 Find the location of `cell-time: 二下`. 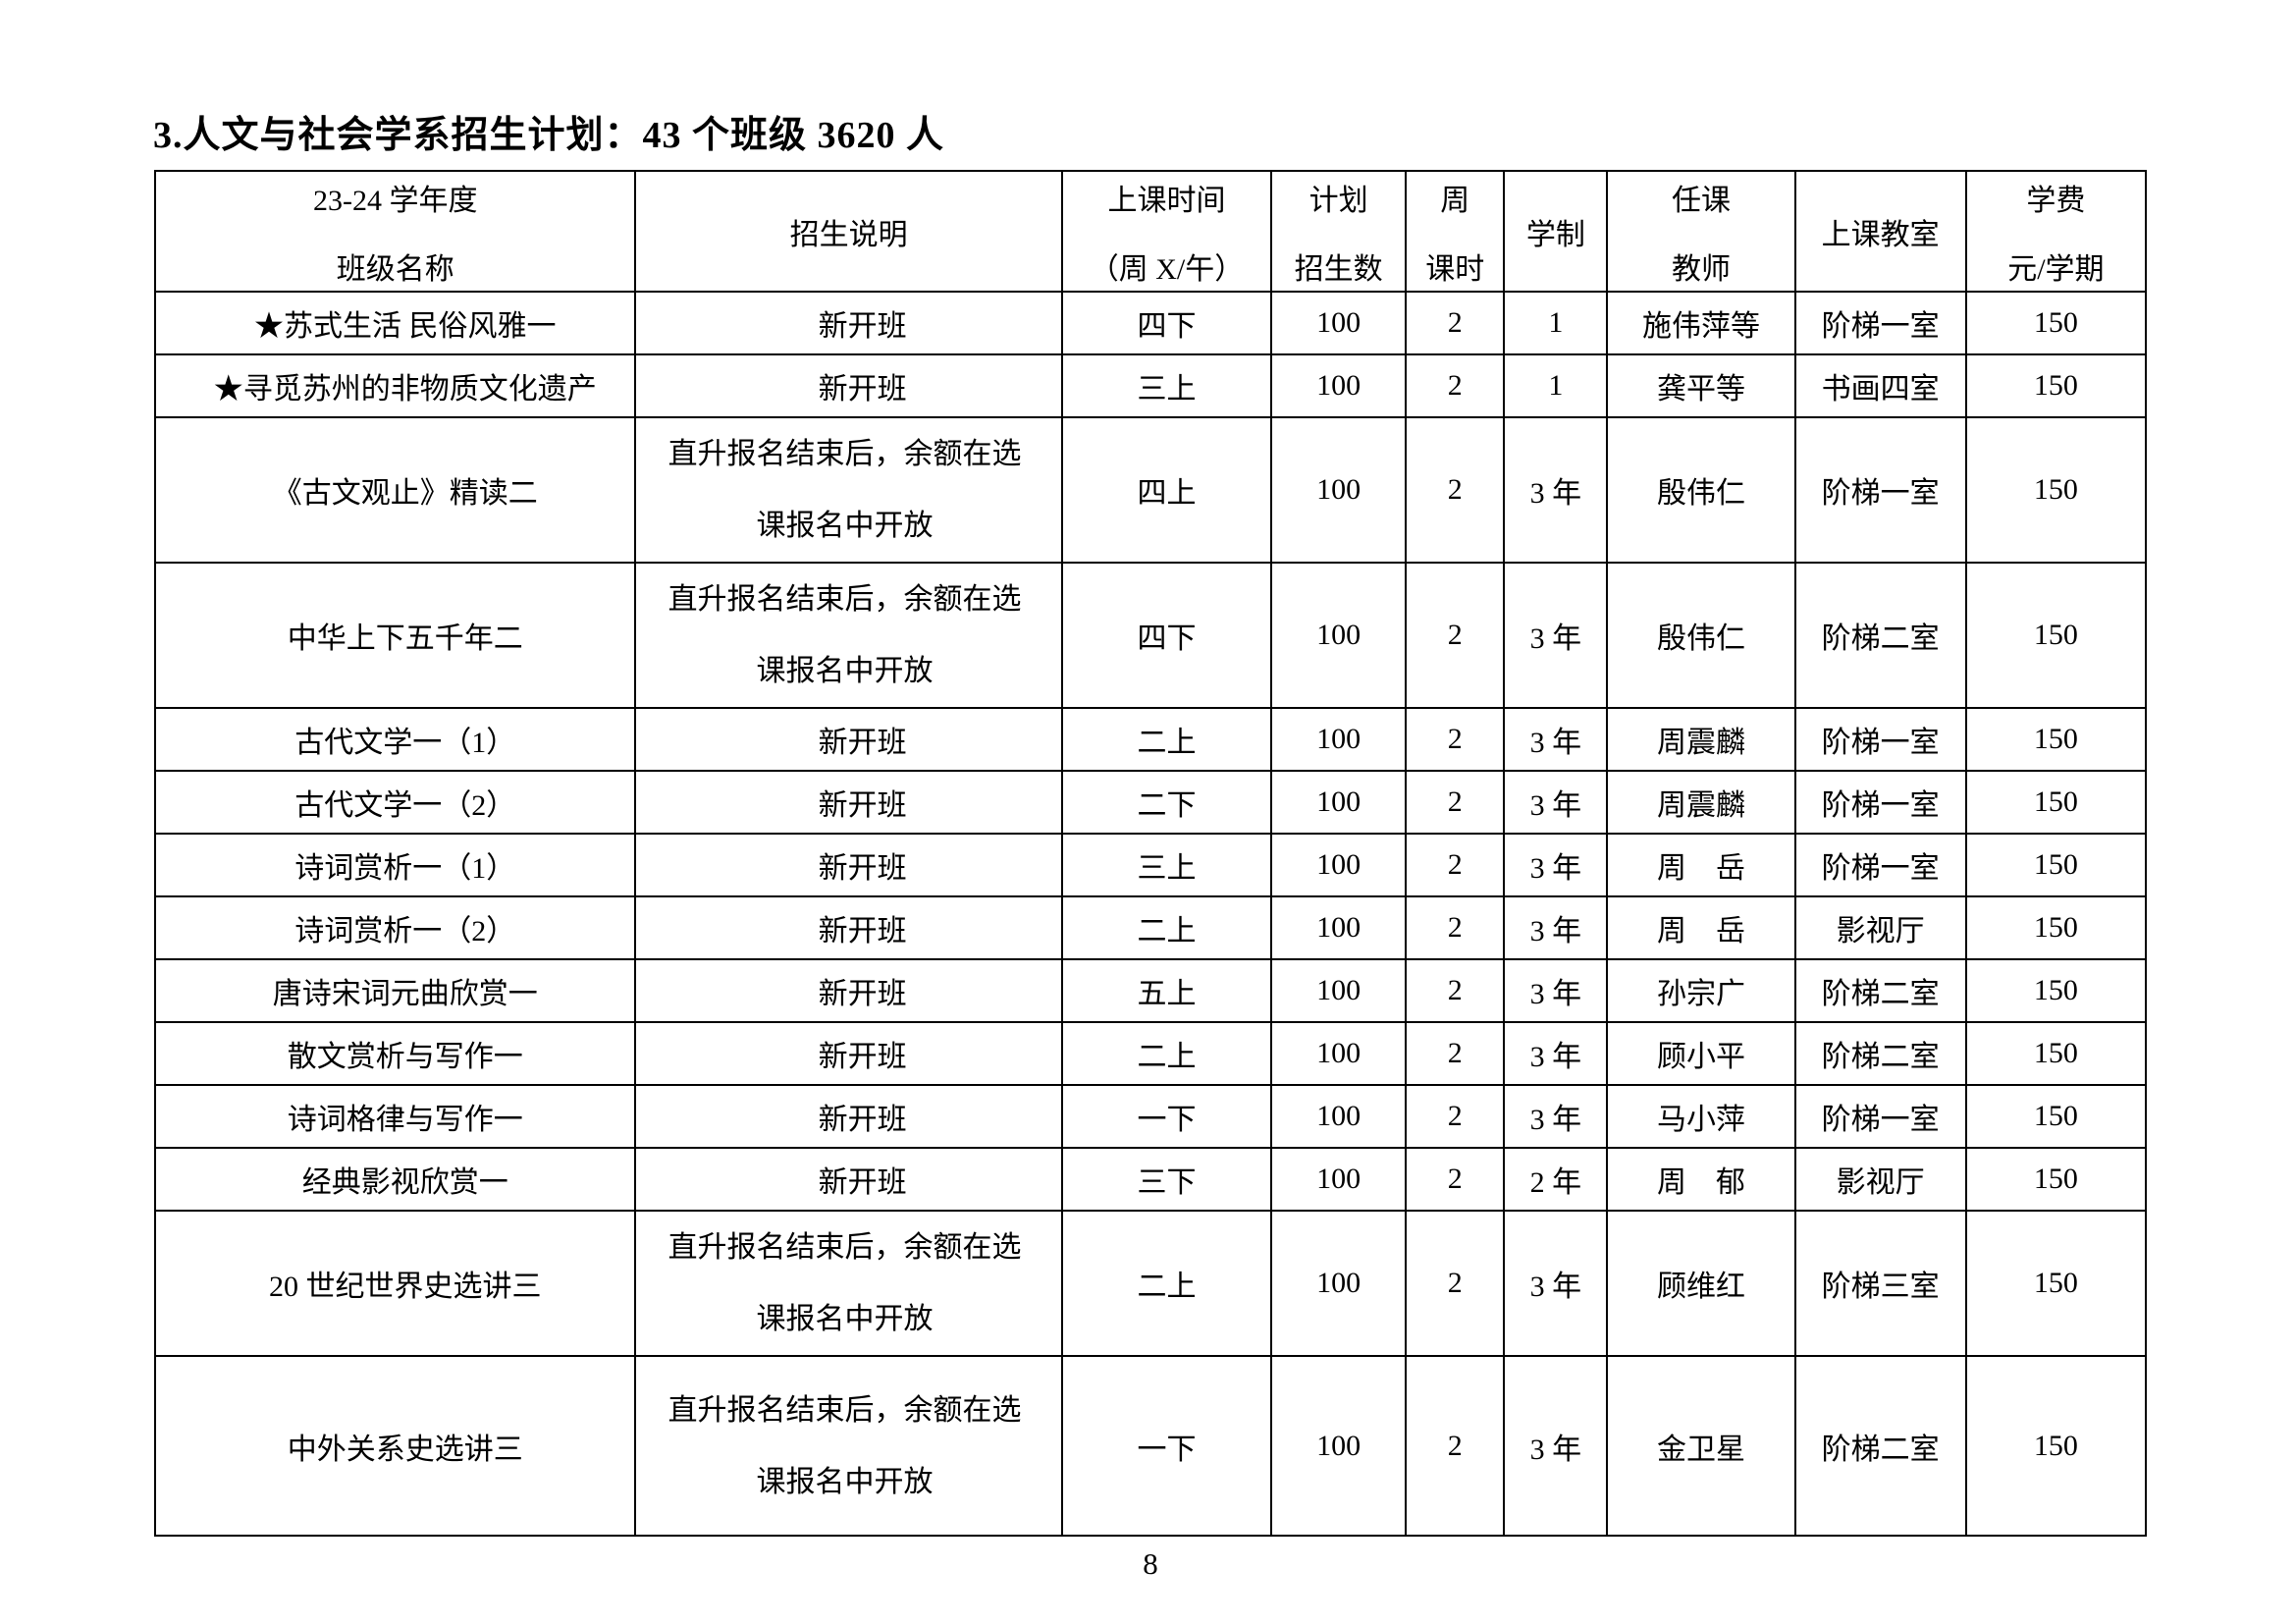

cell-time: 二下 is located at coordinates (1166, 802).